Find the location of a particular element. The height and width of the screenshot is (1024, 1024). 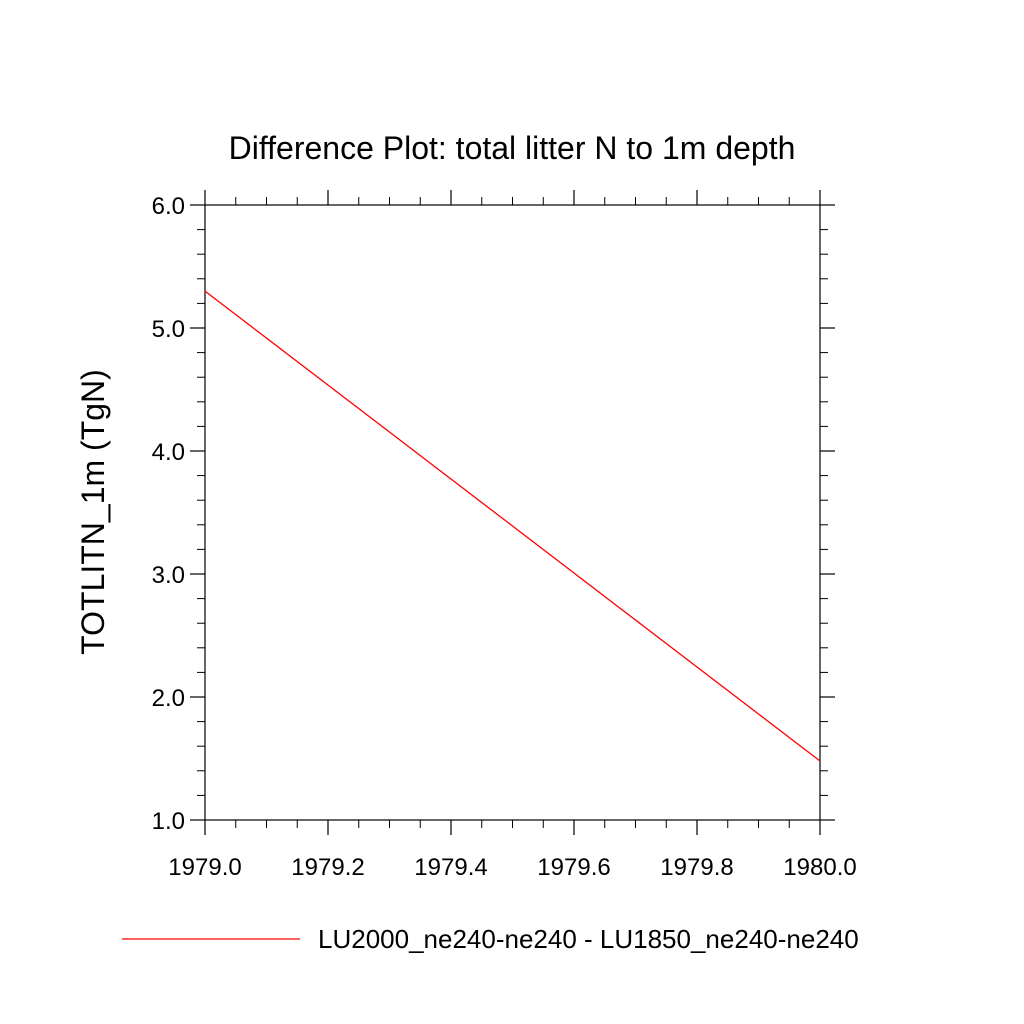

y-tick-label: 2.0 is located at coordinates (168, 698).